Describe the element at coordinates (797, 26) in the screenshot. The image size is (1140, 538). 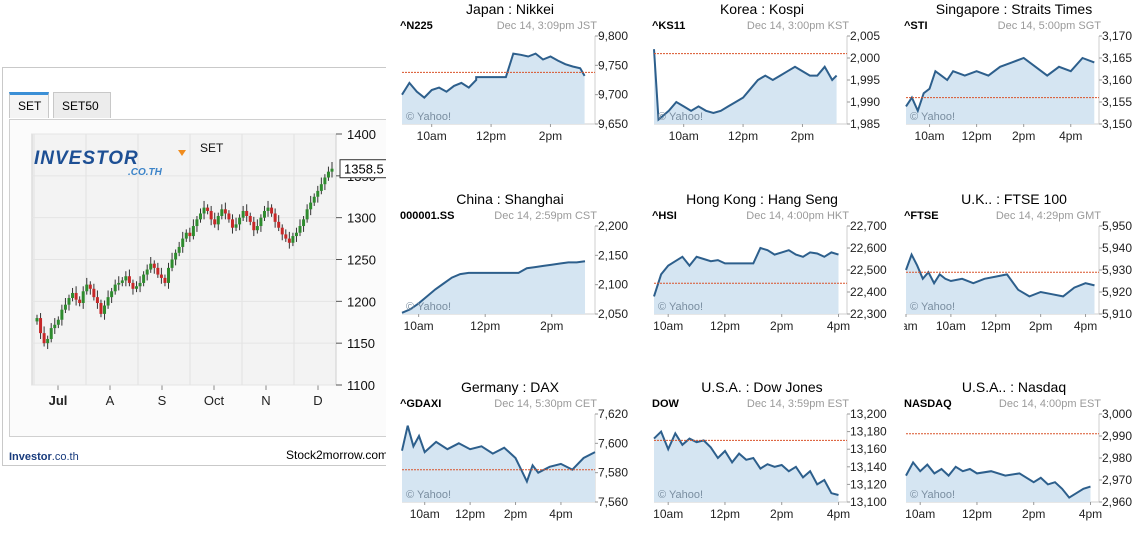
I see `chart-timestamp: Dec 14, 3:00pm KST` at that location.